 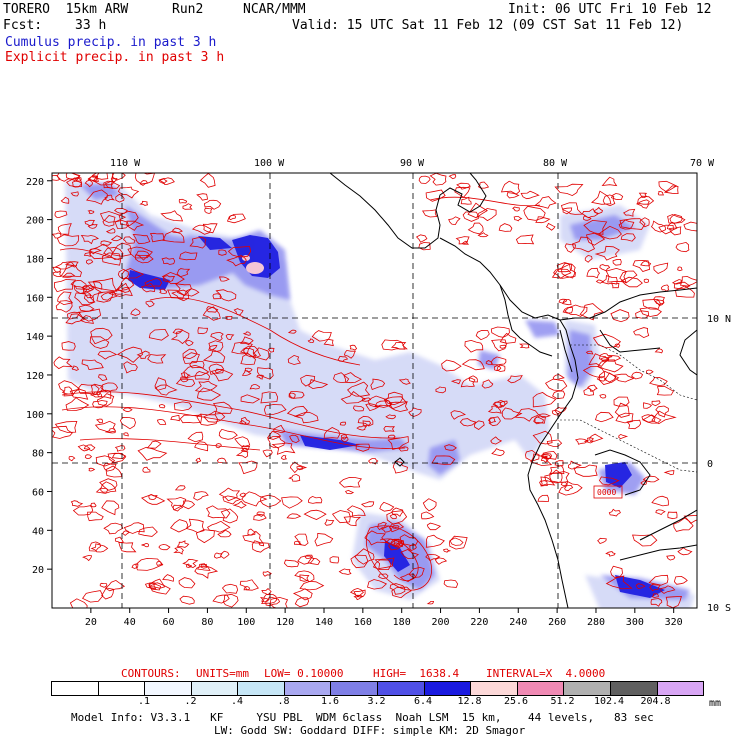 What do you see at coordinates (628, 408) in the screenshot?
I see `borders` at bounding box center [628, 408].